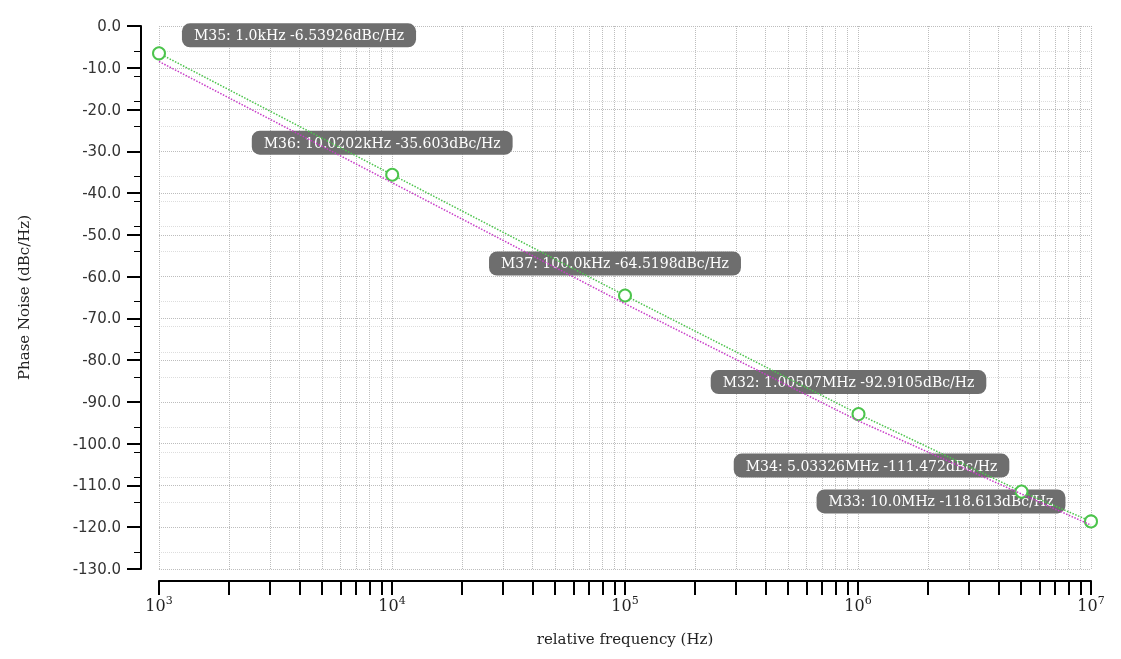 The height and width of the screenshot is (659, 1121). What do you see at coordinates (101, 109) in the screenshot?
I see `y-tick-label: -20.0` at bounding box center [101, 109].